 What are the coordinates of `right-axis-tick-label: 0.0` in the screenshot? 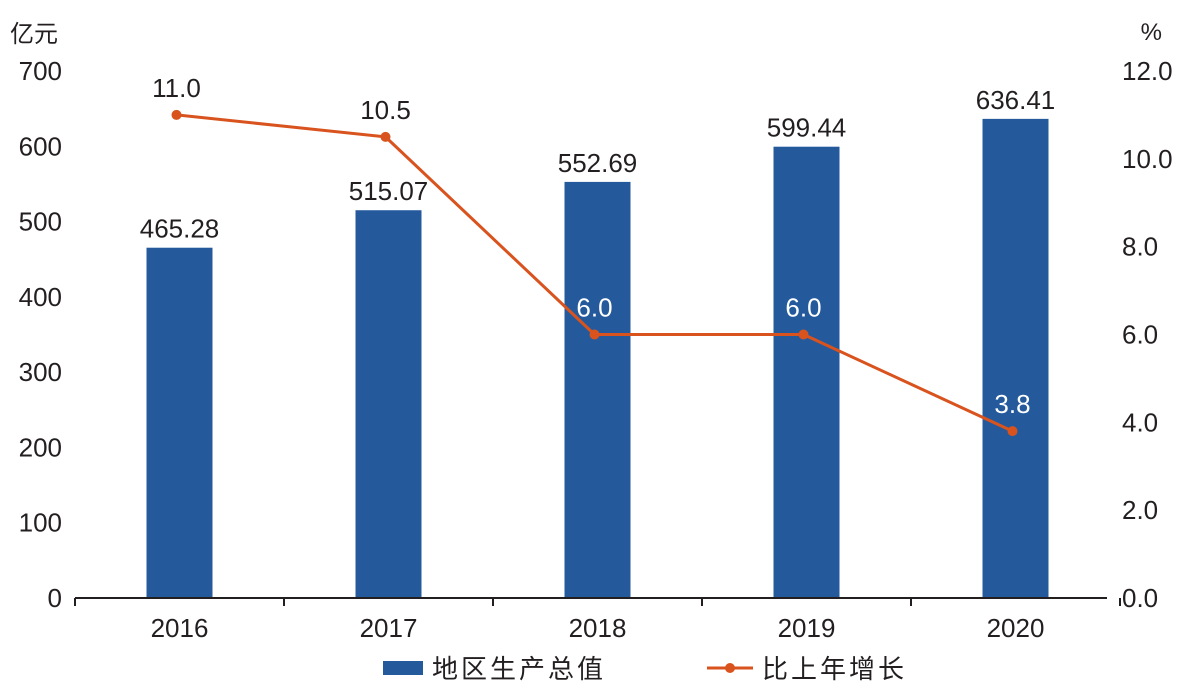 It's located at (1140, 598).